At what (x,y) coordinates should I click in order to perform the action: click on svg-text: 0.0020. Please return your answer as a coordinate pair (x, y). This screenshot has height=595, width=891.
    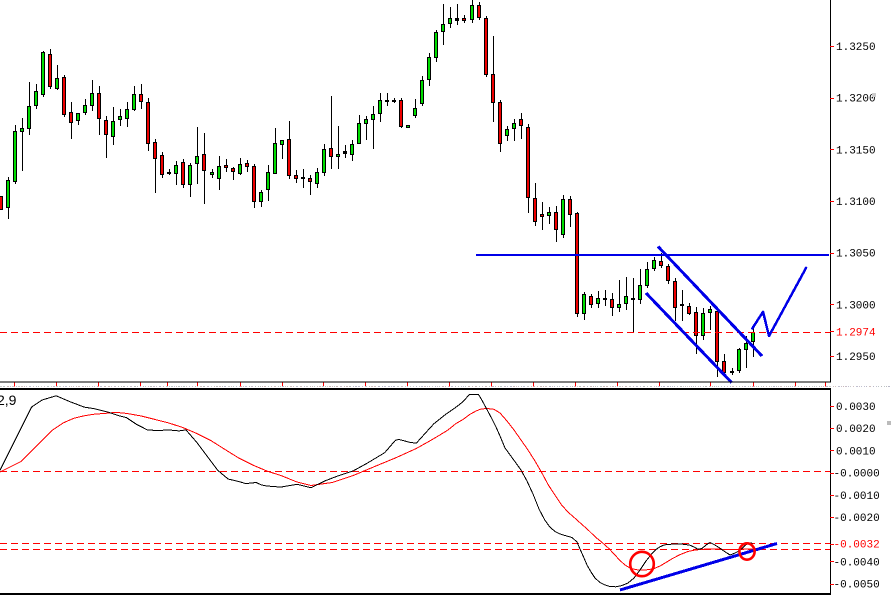
    Looking at the image, I should click on (856, 430).